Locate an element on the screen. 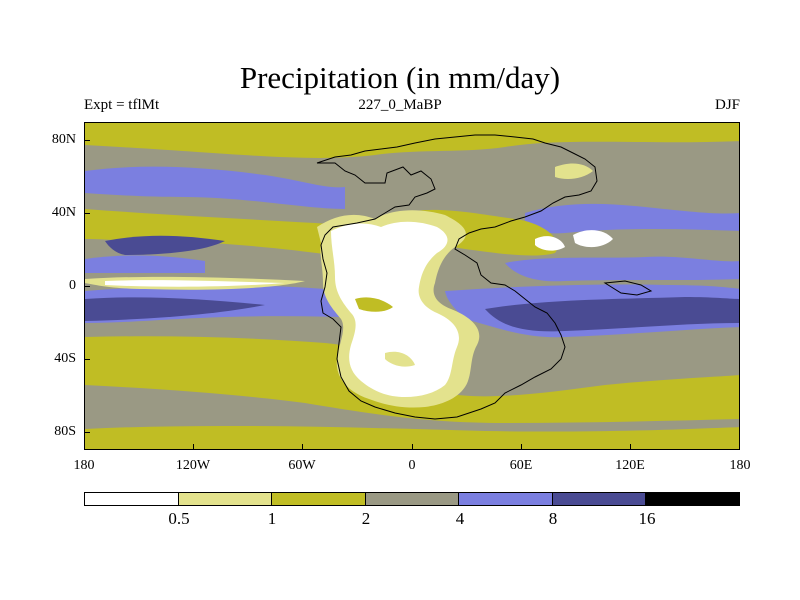 The image size is (800, 600). north-asia-dry is located at coordinates (574, 171).